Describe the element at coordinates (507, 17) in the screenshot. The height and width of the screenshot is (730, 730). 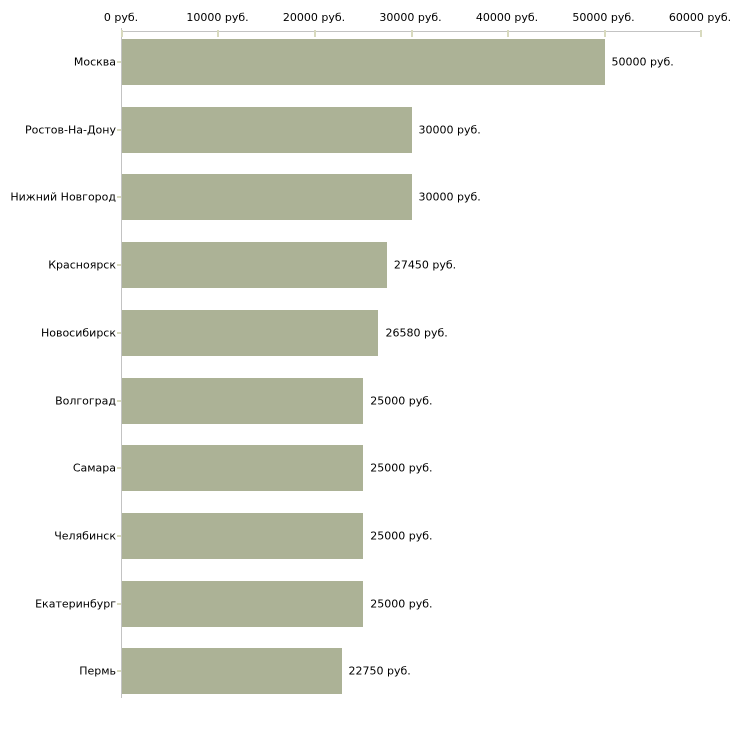
I see `x-axis-tick-label: 40000 руб.` at that location.